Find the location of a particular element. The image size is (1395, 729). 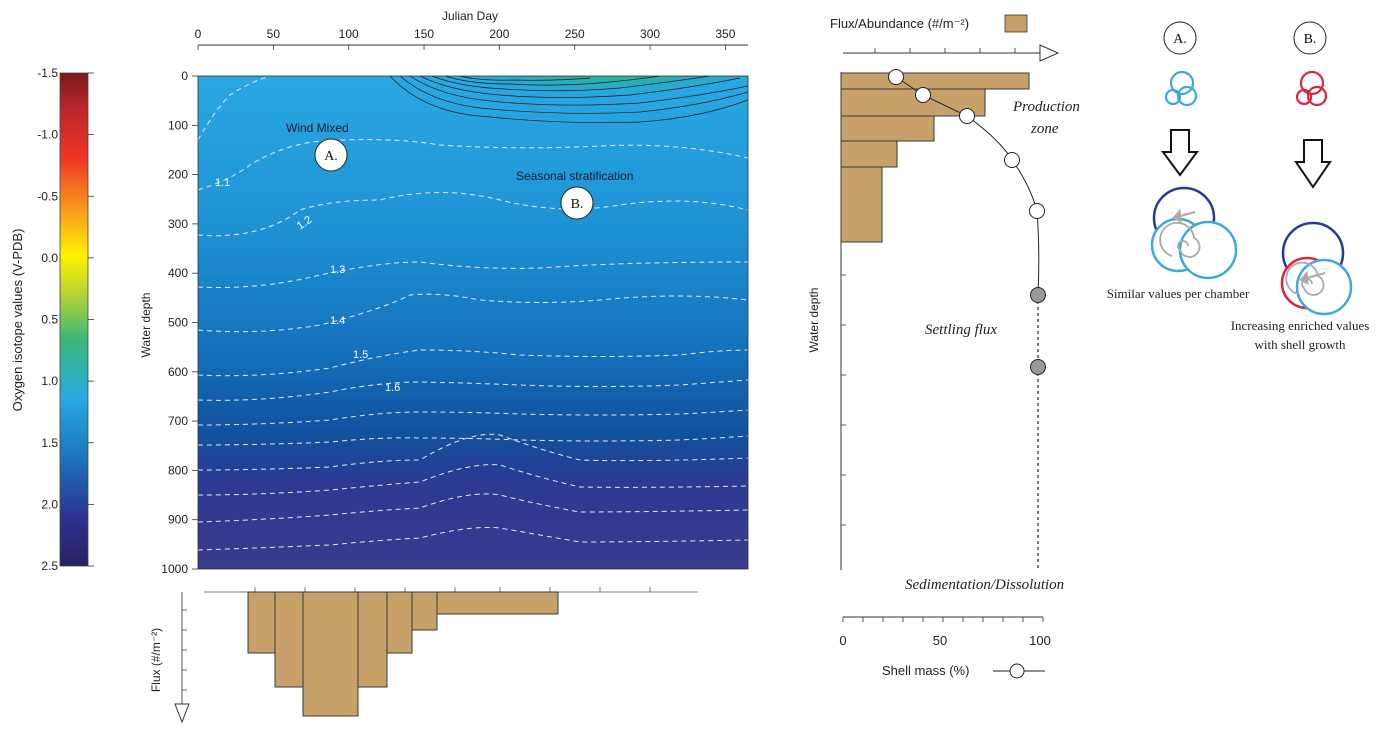

y-tick-label: 400 is located at coordinates (178, 273).